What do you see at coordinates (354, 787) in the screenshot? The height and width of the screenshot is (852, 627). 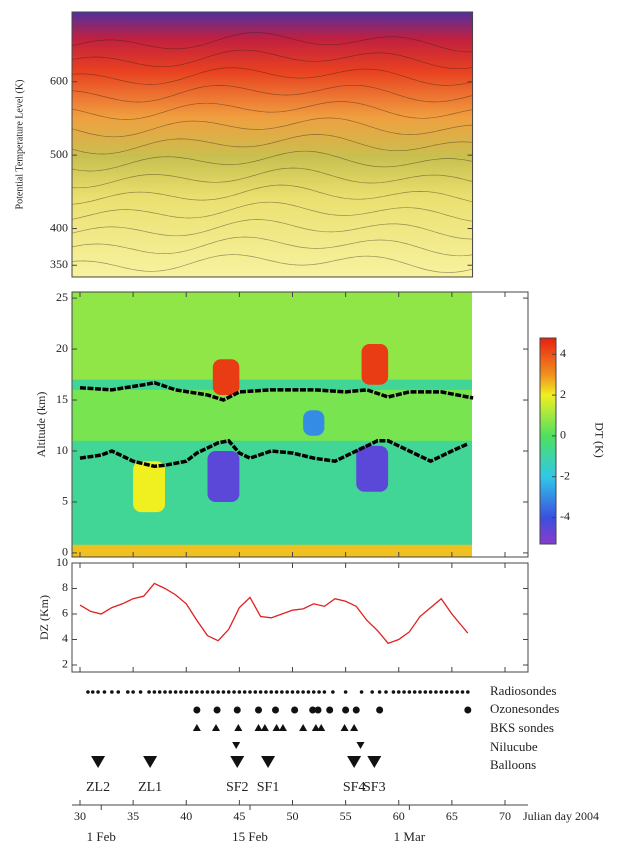 I see `balloon-label: SF4` at bounding box center [354, 787].